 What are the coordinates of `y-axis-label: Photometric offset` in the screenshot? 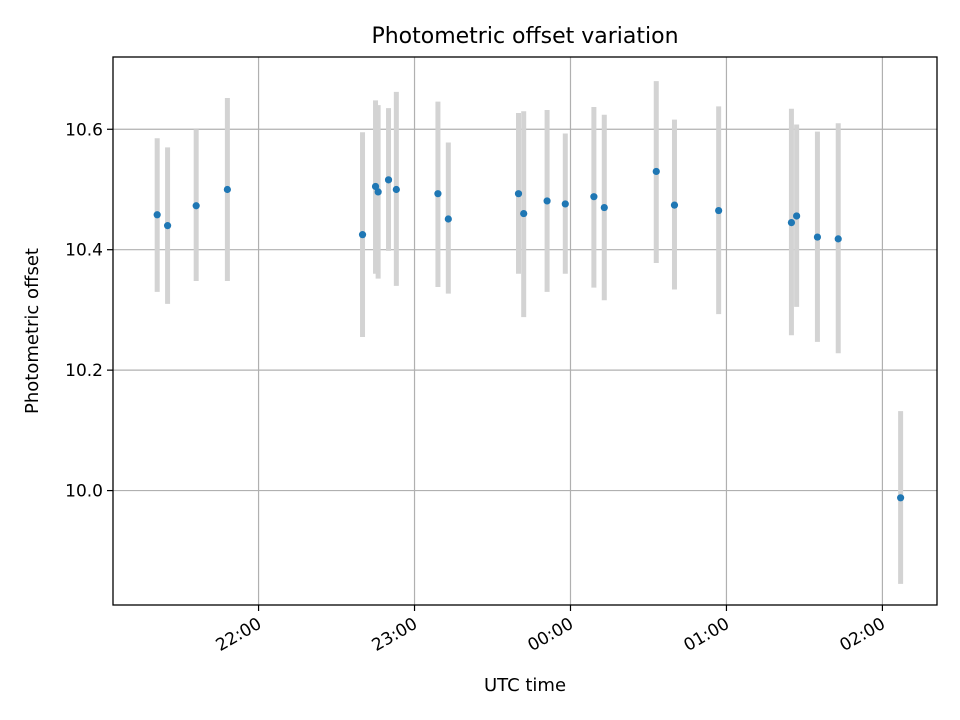 It's located at (32, 331).